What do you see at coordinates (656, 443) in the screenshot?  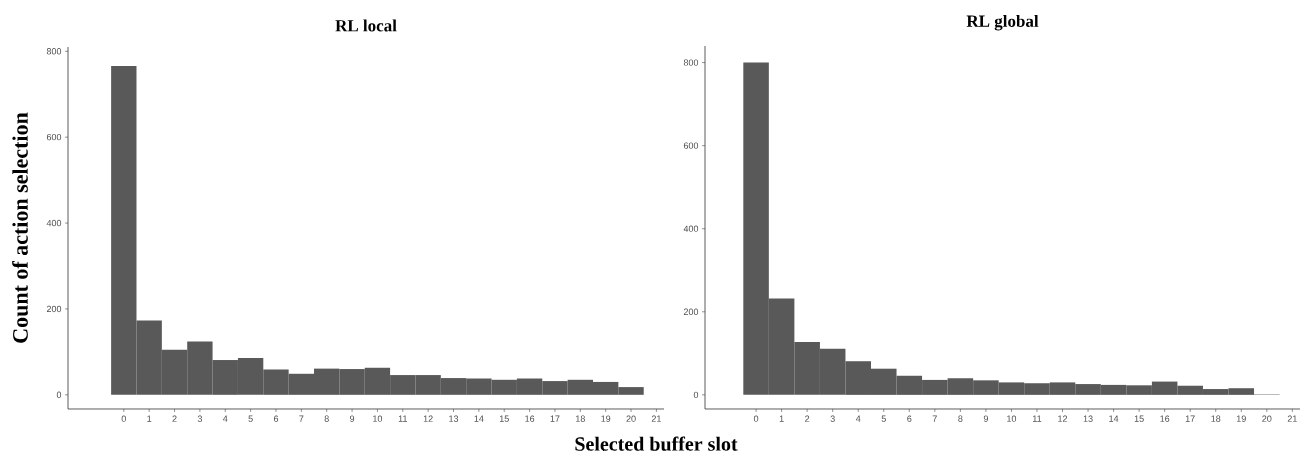 I see `x-axis-title: Selected buffer slot` at bounding box center [656, 443].